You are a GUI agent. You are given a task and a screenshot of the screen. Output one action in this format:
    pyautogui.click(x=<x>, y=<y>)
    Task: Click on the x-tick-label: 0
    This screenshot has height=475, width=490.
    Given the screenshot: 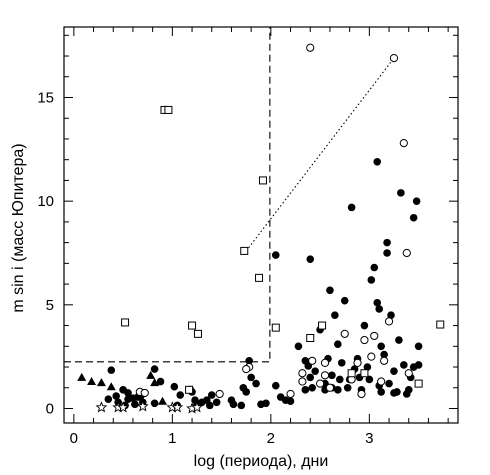 What is the action you would take?
    pyautogui.click(x=74, y=438)
    